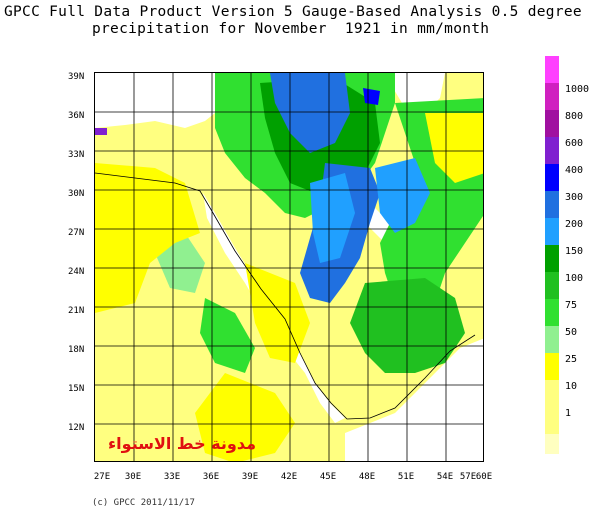  I want to click on legend-label: 300, so click(574, 197).